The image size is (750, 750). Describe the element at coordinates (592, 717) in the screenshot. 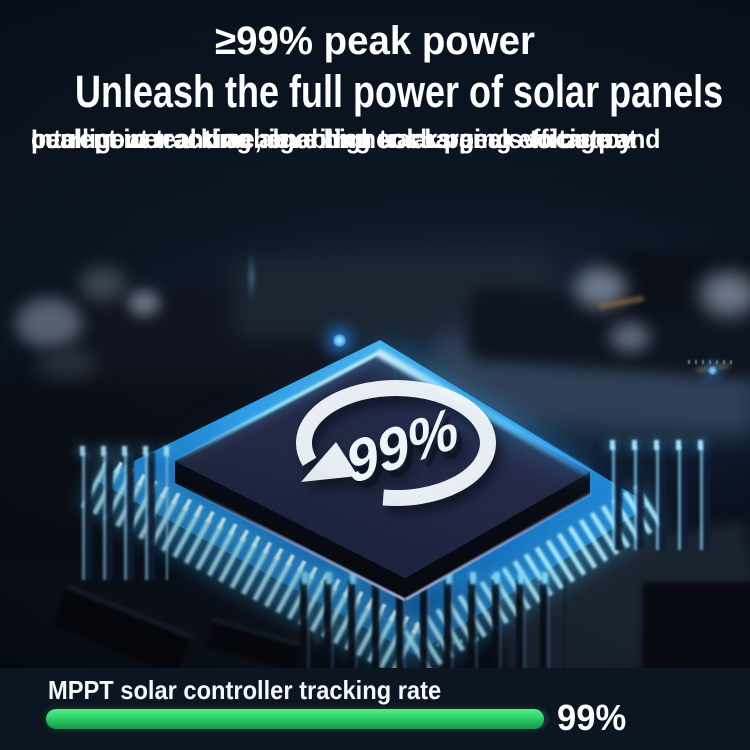

I see `progress-value: 99%` at that location.